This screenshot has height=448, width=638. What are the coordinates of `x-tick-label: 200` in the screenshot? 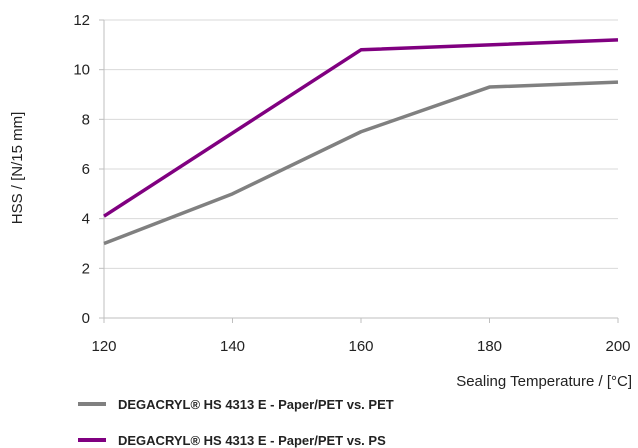 It's located at (617, 346).